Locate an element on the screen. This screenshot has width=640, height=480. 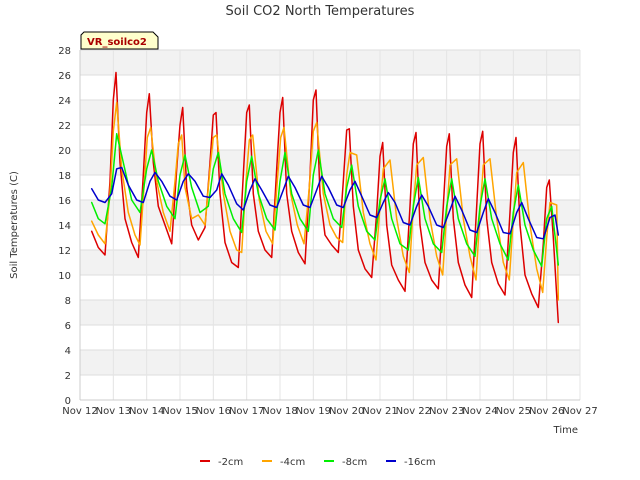
y-tick-label: 24 is located at coordinates (64, 101).